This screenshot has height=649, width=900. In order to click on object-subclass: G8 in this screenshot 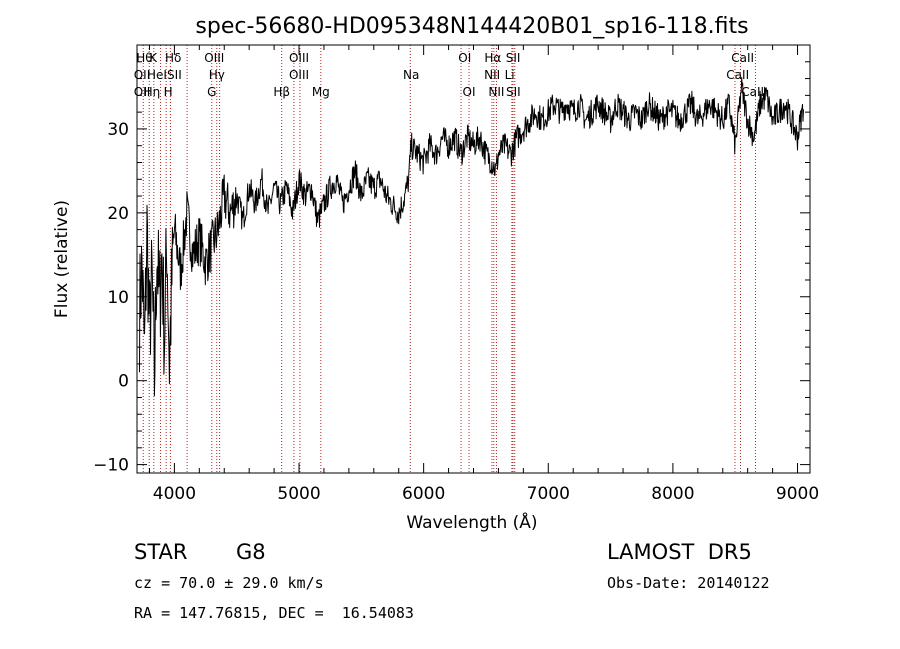, I will do `click(251, 552)`.